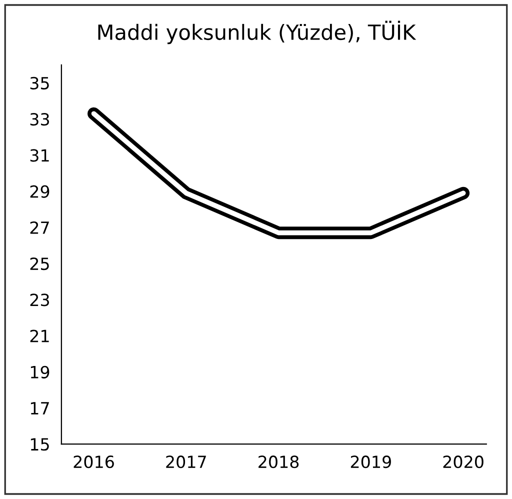  What do you see at coordinates (94, 462) in the screenshot?
I see `x-tick-label: 2016` at bounding box center [94, 462].